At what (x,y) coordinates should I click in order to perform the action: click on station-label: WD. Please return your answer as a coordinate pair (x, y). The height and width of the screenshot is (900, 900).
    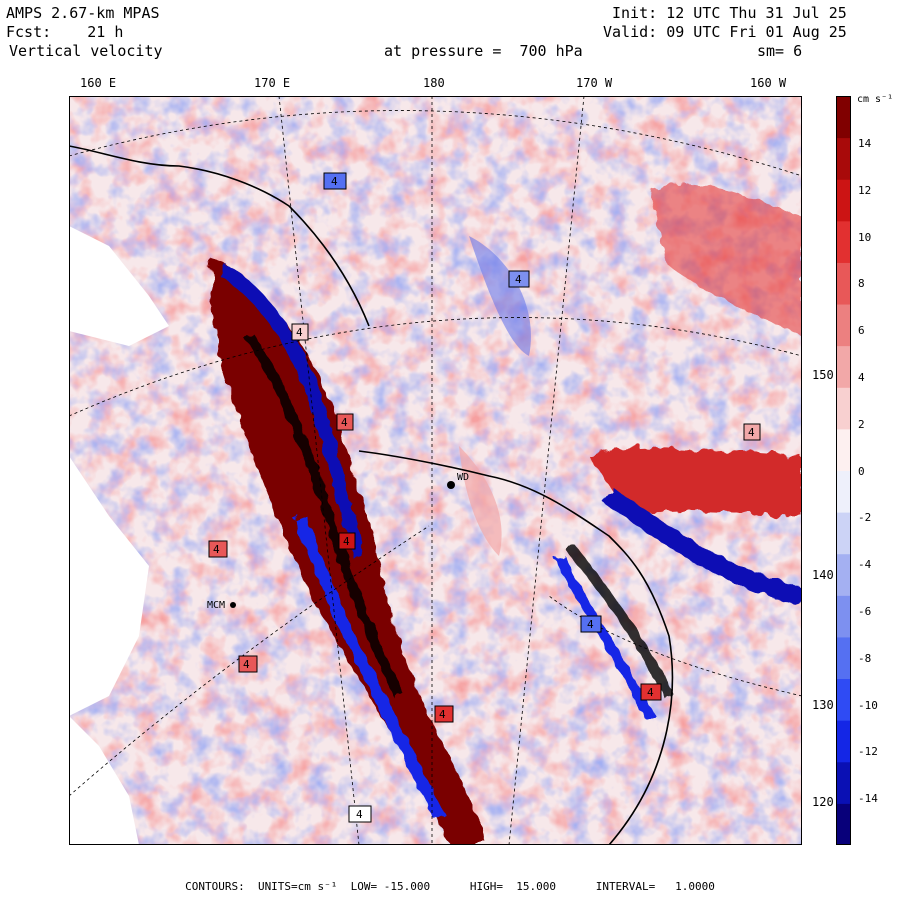
    Looking at the image, I should click on (463, 477).